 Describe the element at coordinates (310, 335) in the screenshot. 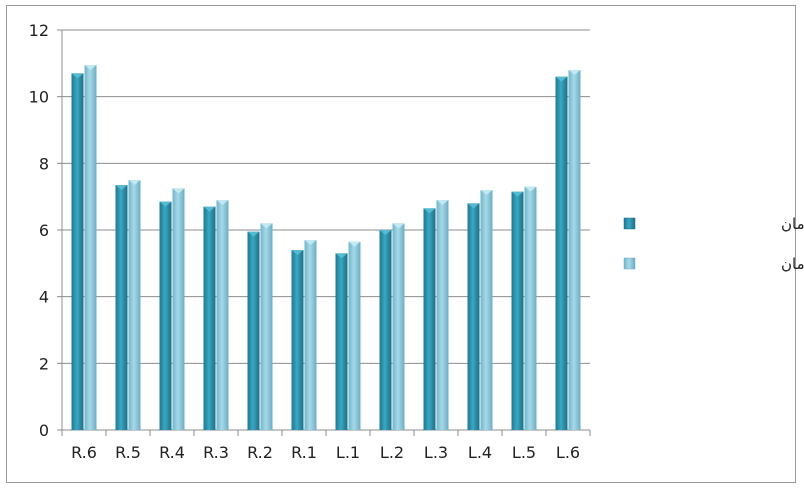

I see `bar-before-R.1` at that location.